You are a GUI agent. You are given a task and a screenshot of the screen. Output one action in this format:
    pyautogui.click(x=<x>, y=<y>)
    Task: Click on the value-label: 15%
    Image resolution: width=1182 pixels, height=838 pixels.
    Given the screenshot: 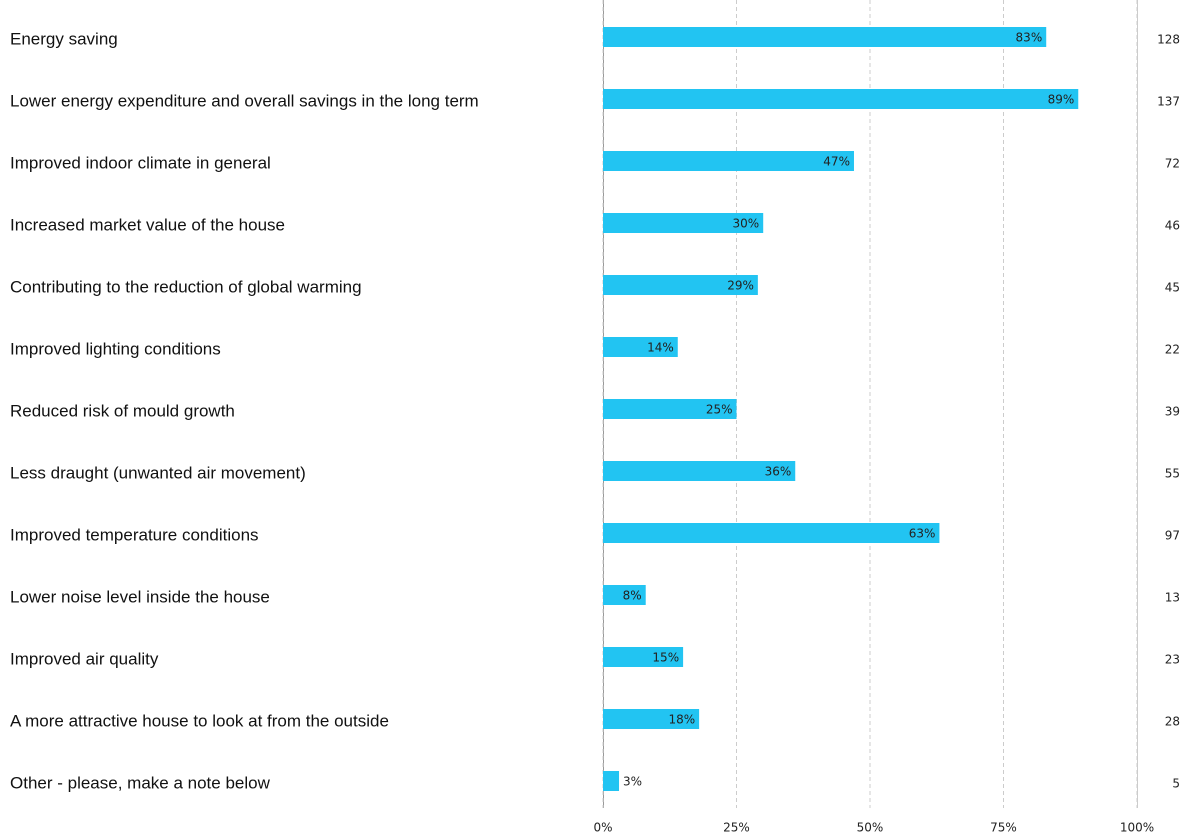 What is the action you would take?
    pyautogui.click(x=665, y=658)
    